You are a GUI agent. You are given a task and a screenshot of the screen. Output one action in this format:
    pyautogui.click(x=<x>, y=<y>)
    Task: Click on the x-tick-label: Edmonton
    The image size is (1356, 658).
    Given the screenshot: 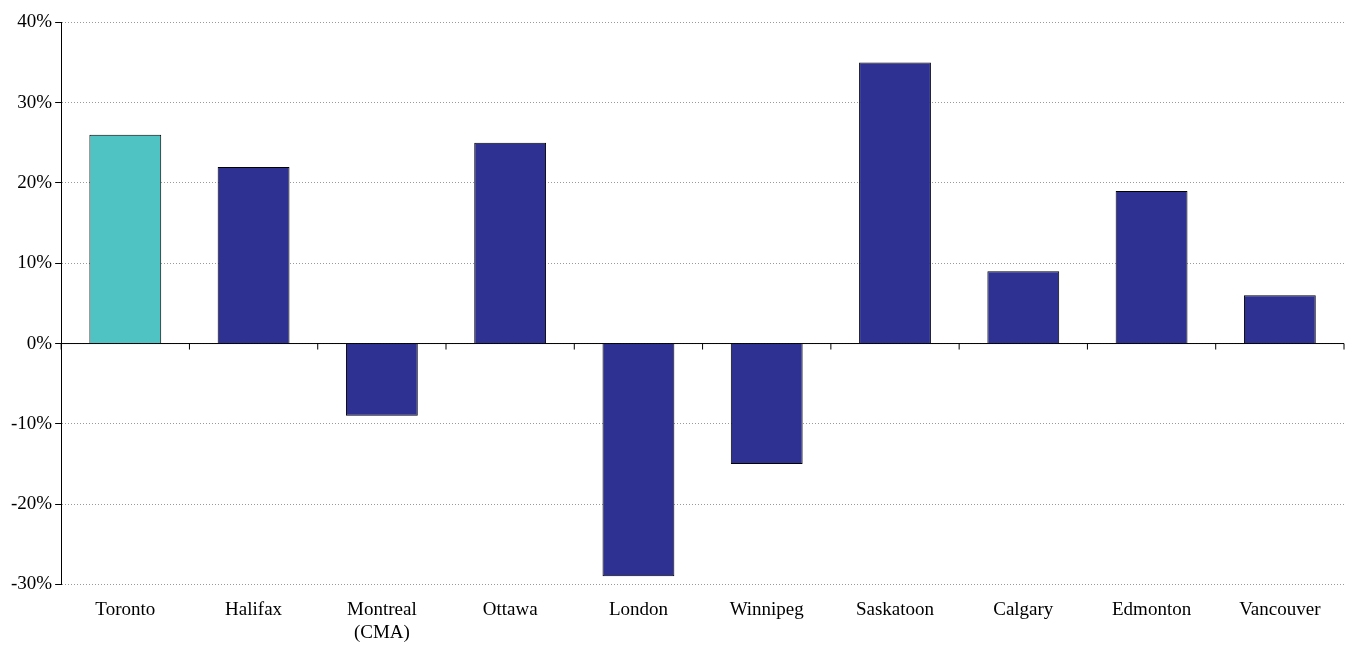 What is the action you would take?
    pyautogui.click(x=1151, y=608)
    